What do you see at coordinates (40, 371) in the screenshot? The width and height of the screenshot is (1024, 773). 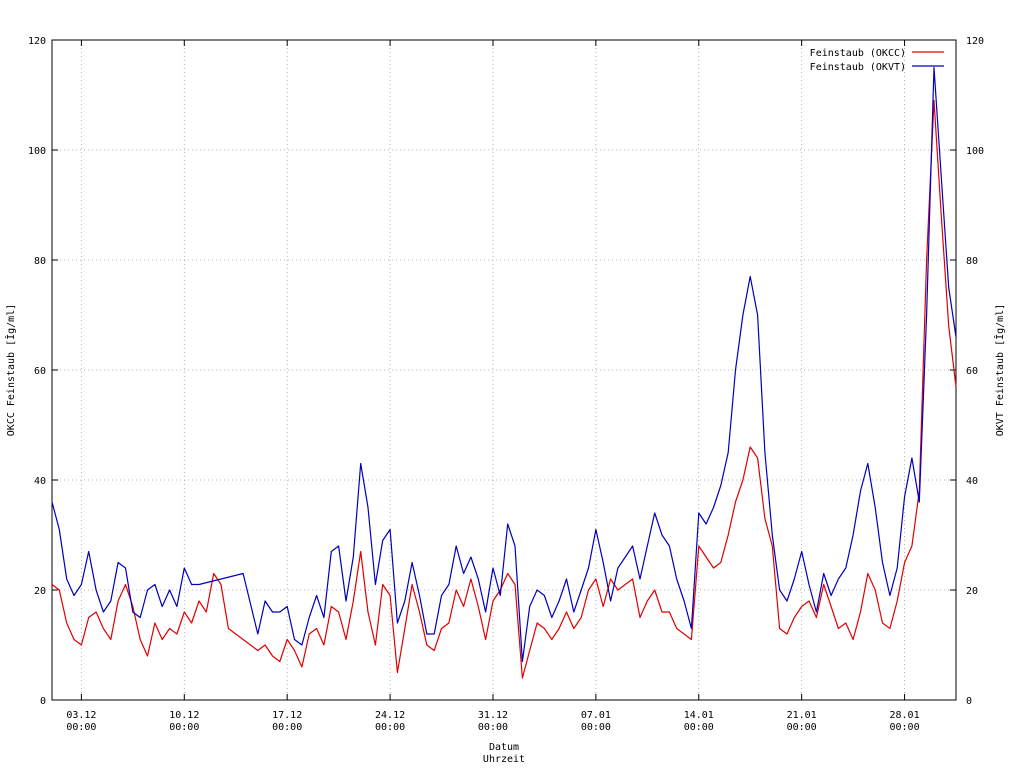 I see `y-tick-label-left: 60` at bounding box center [40, 371].